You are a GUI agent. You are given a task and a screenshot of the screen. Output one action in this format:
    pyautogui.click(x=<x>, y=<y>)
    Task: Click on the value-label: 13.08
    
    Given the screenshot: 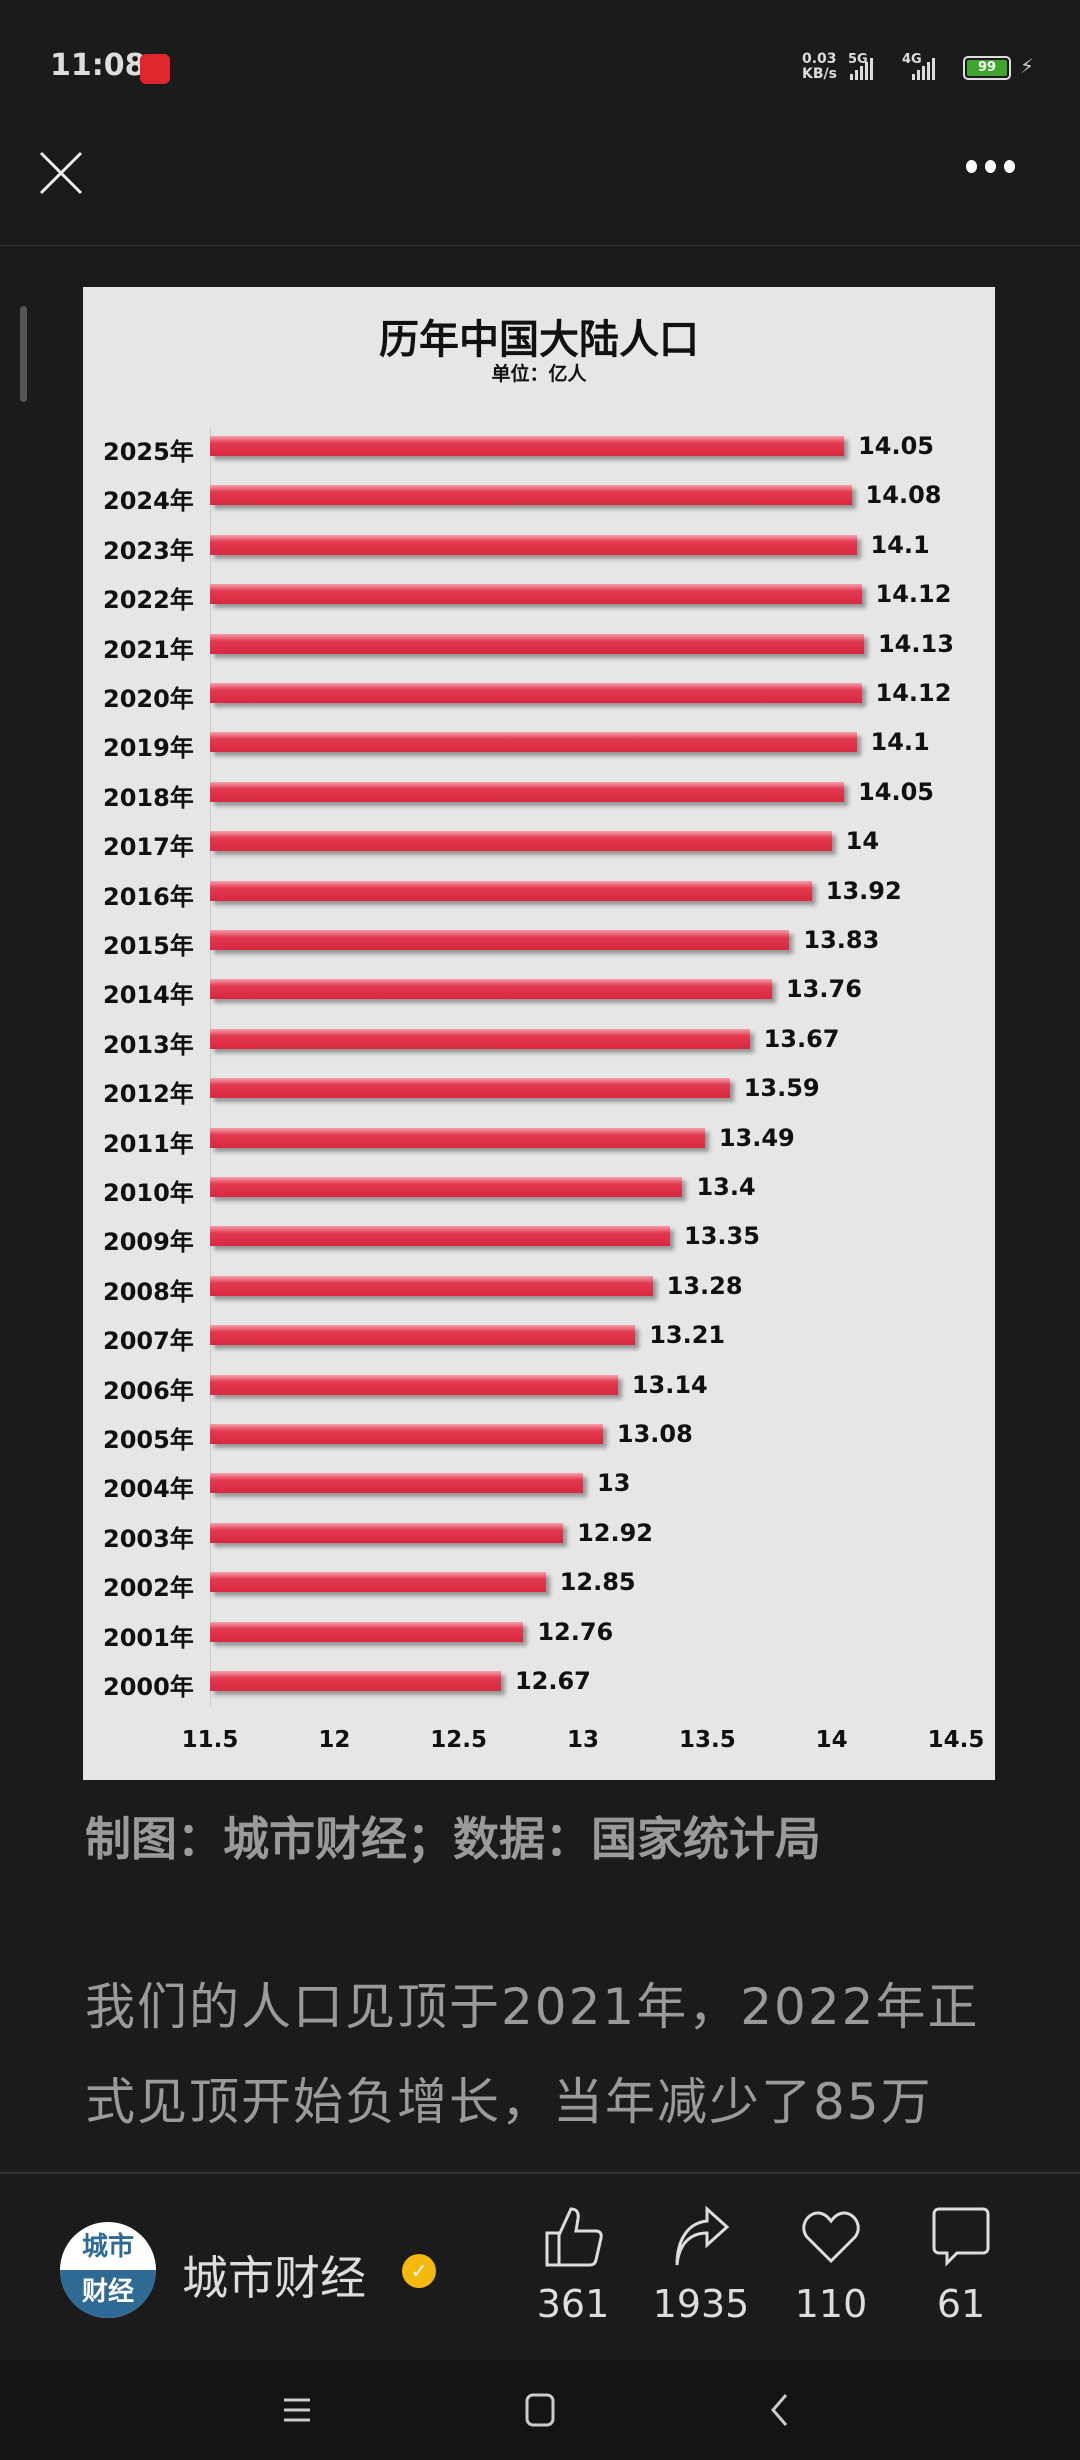 What is the action you would take?
    pyautogui.click(x=654, y=1434)
    